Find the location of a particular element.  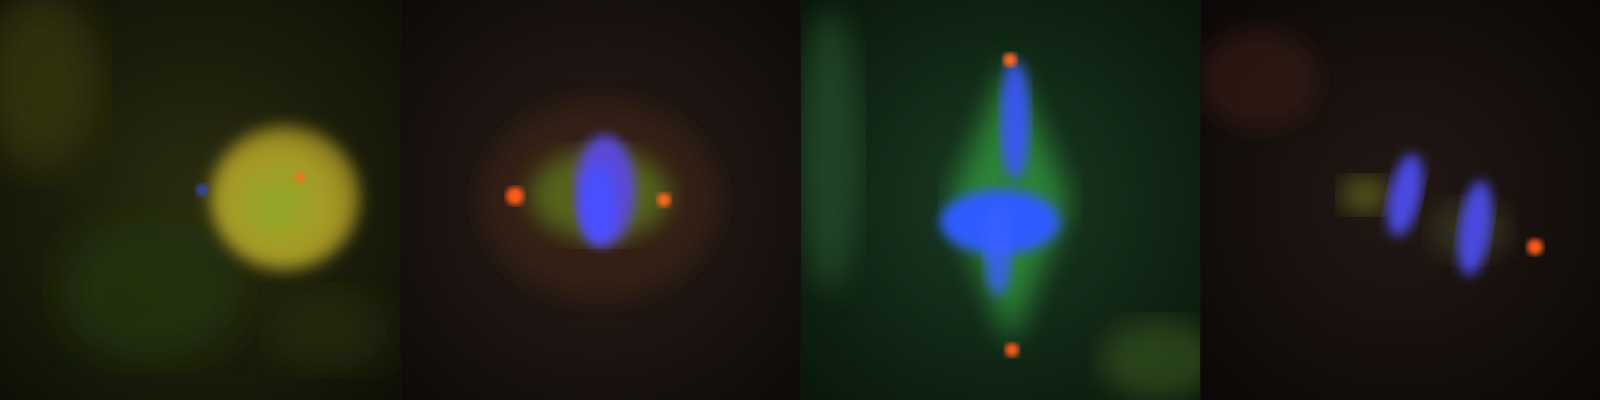

centrosome-dot is located at coordinates (300, 178).